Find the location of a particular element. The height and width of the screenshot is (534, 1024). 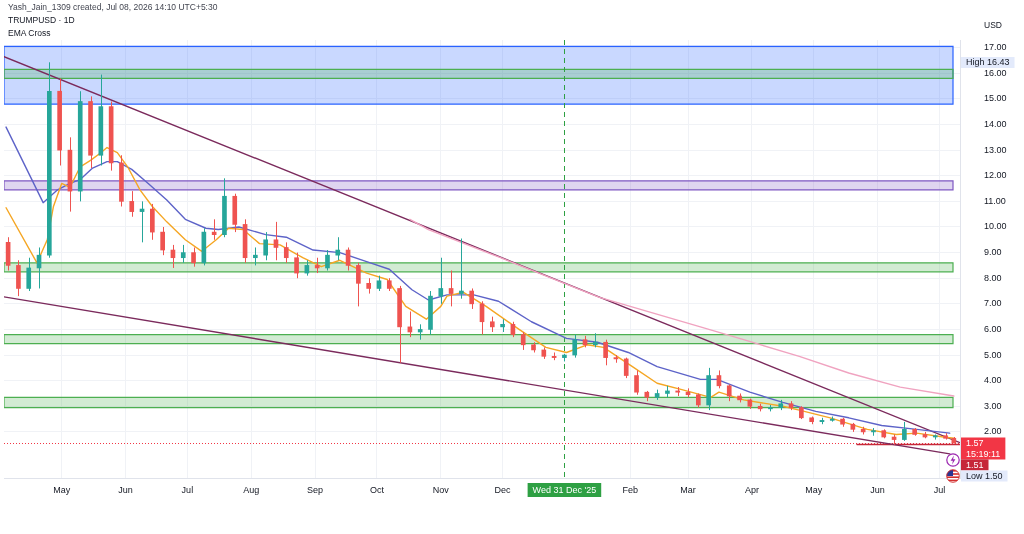

x-tick-label: Feb is located at coordinates (630, 489).